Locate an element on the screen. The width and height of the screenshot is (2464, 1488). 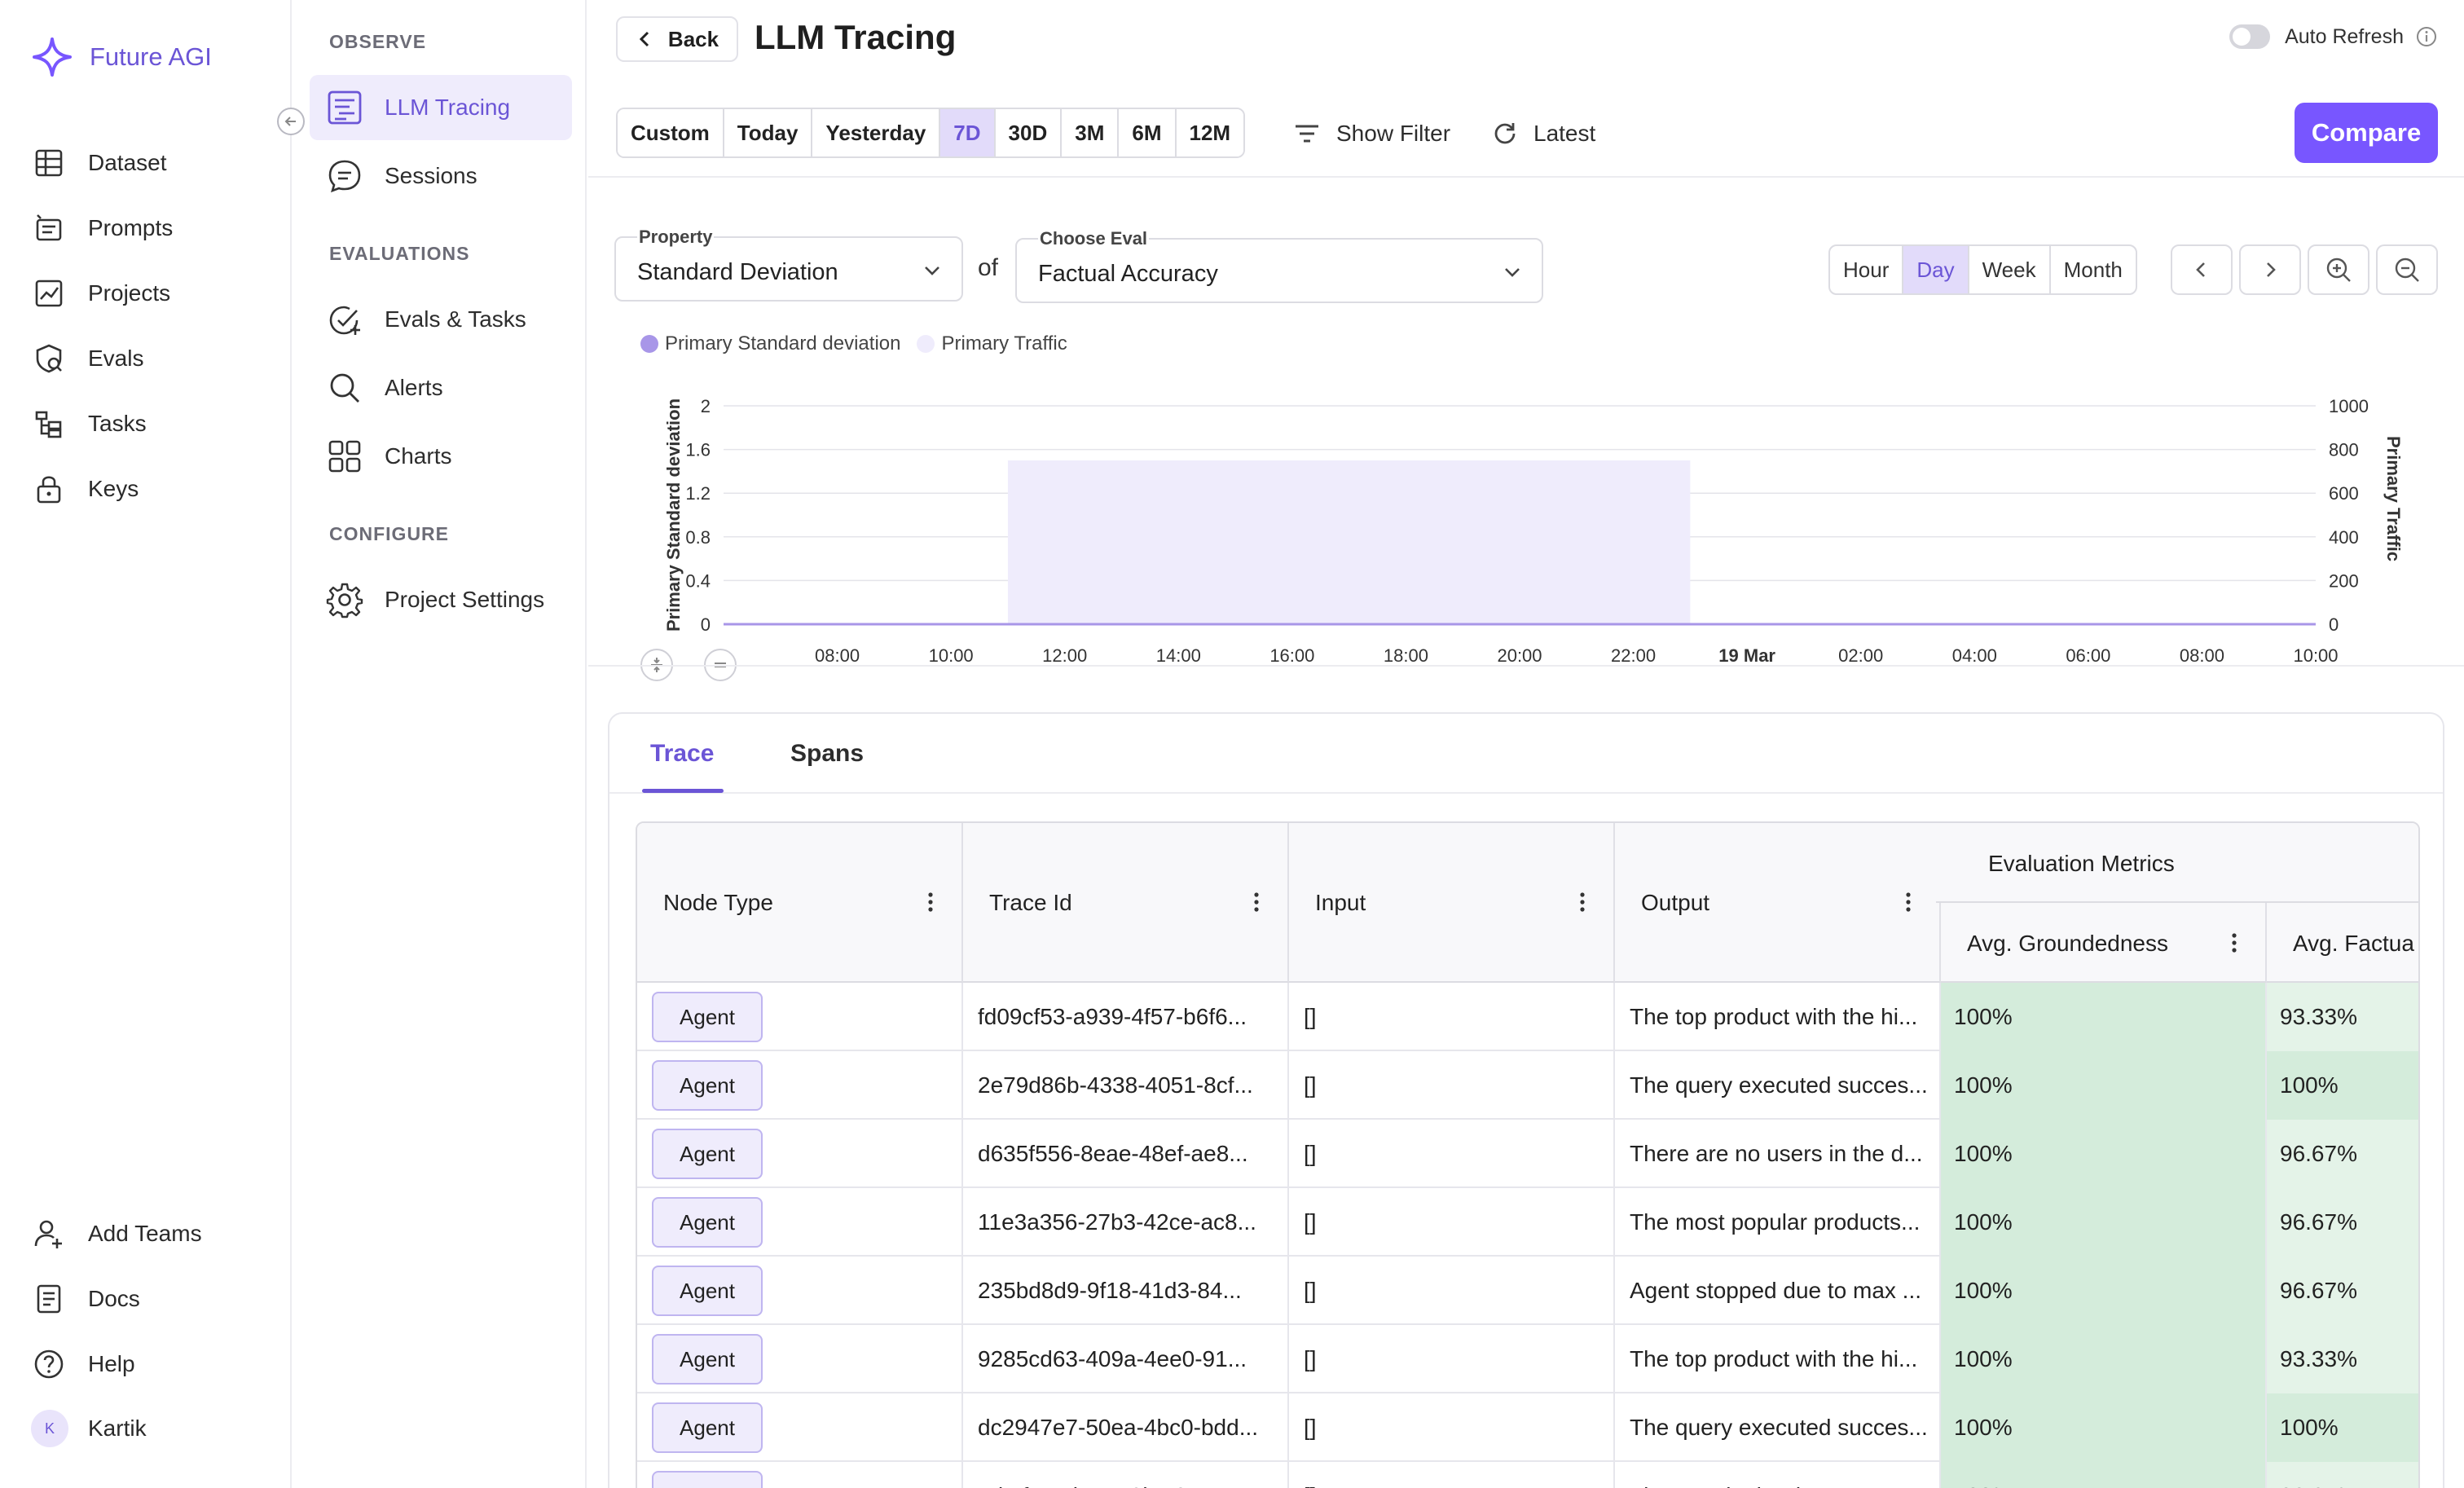
collapse-sidebar-button is located at coordinates (291, 121).